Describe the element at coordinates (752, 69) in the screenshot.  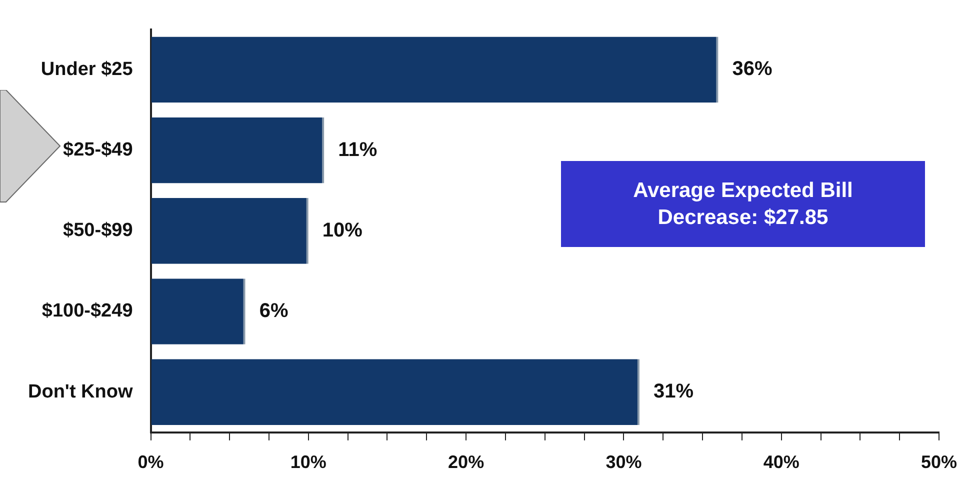
I see `data-label: 36%` at that location.